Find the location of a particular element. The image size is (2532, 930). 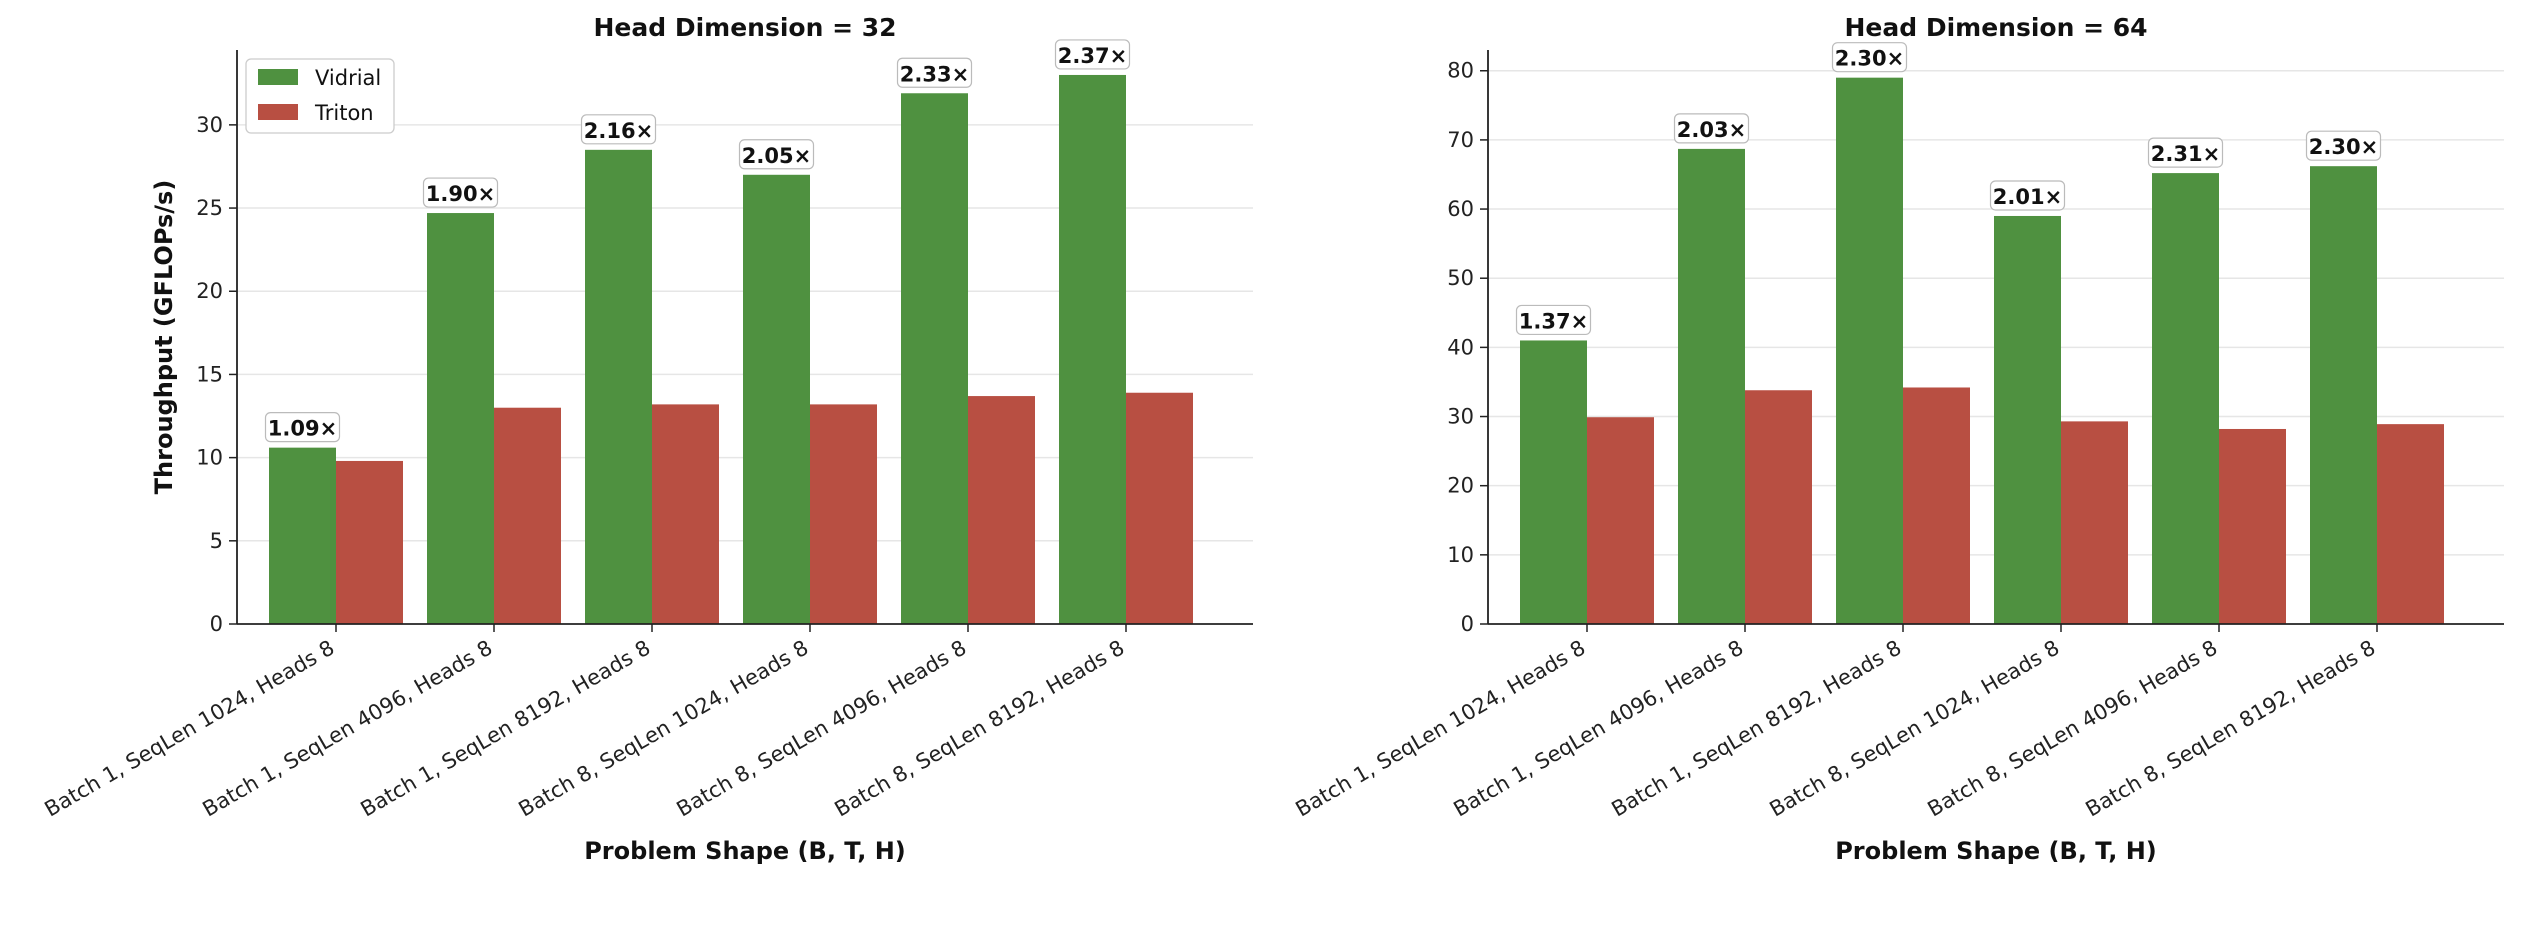

y-tick-label: 15 is located at coordinates (209, 374).